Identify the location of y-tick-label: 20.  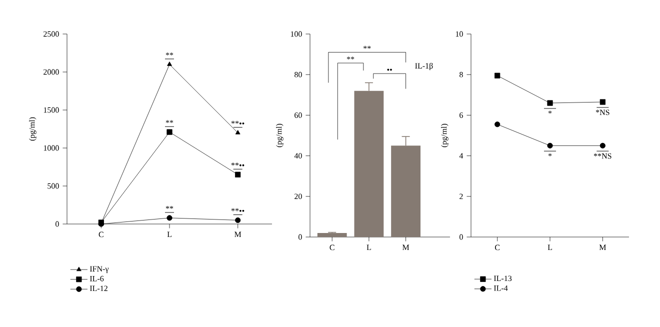
(298, 197).